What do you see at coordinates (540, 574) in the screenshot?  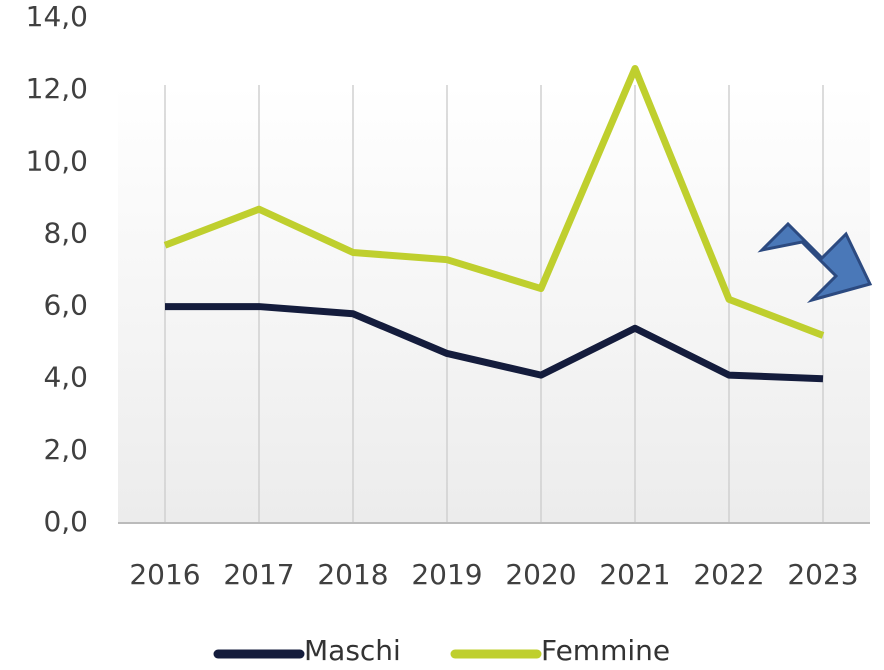 I see `x-tick-label: 2020` at bounding box center [540, 574].